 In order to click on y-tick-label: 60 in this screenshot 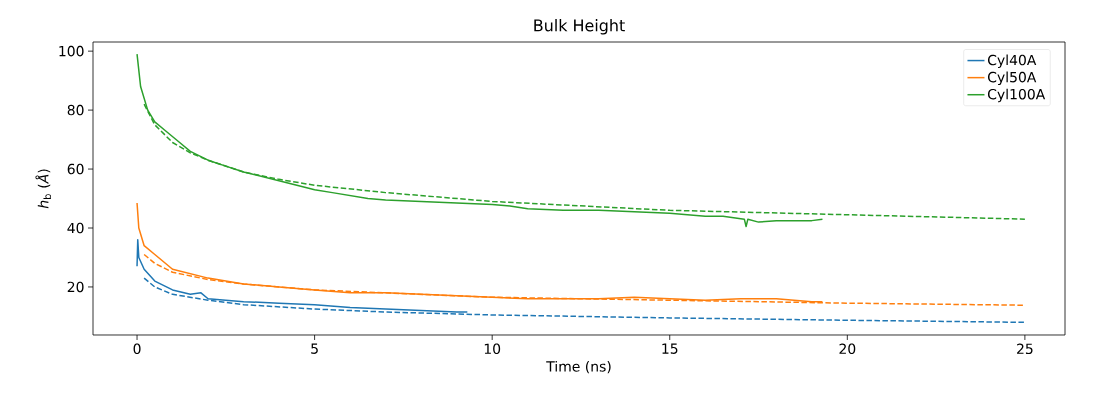, I will do `click(75, 169)`.